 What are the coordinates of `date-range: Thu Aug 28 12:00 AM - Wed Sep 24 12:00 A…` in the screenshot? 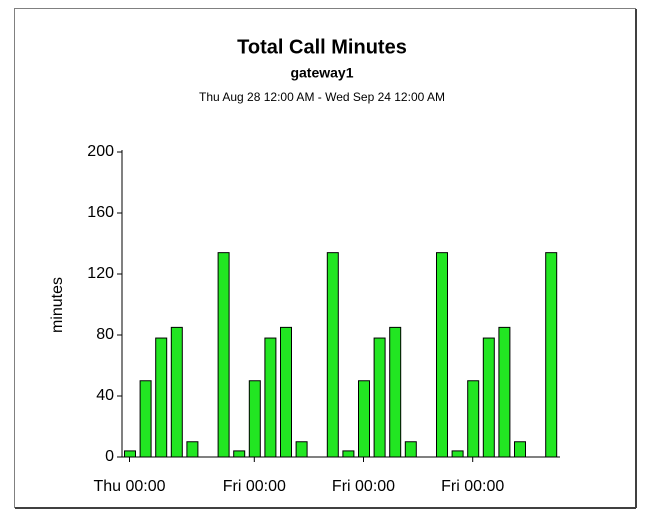 It's located at (322, 97).